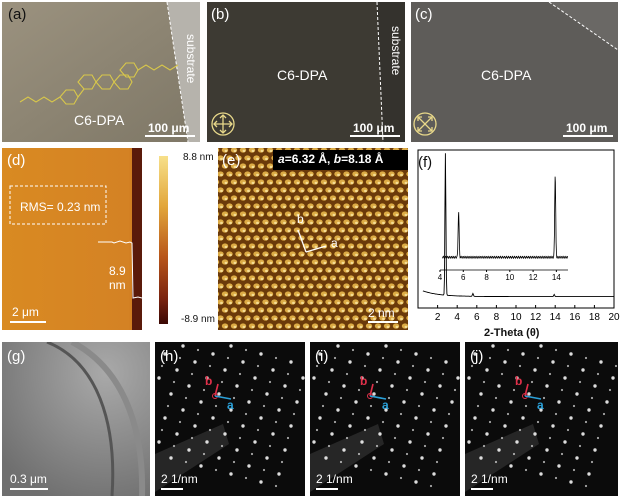 The image size is (620, 498). I want to click on inset-x-tick-label: 10, so click(509, 277).